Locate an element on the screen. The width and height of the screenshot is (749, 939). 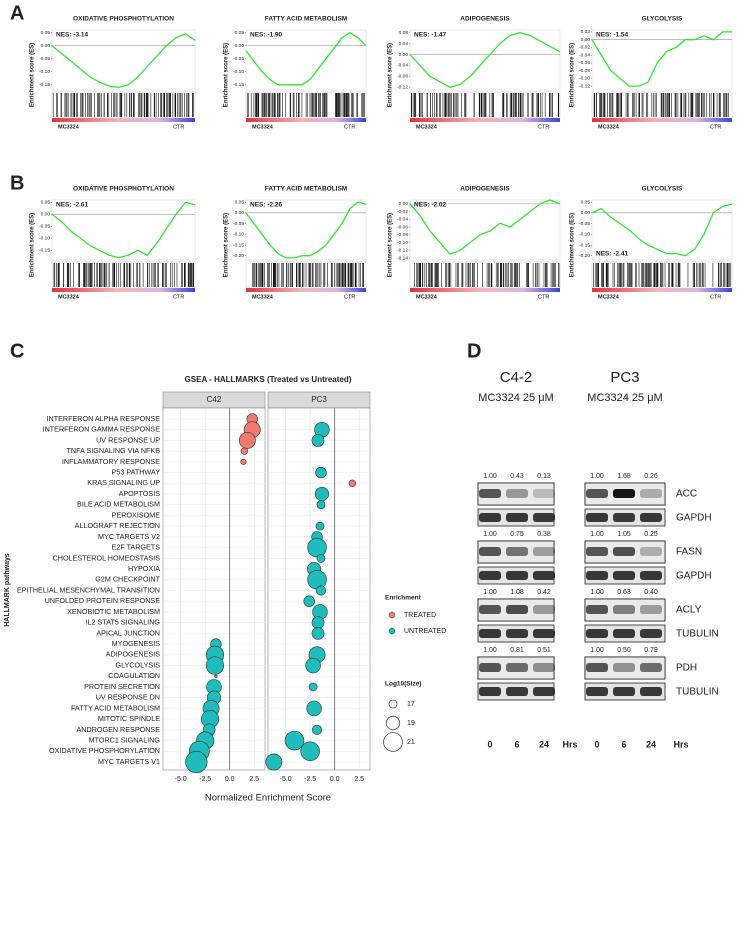
quant-label: 0.25 is located at coordinates (651, 534).